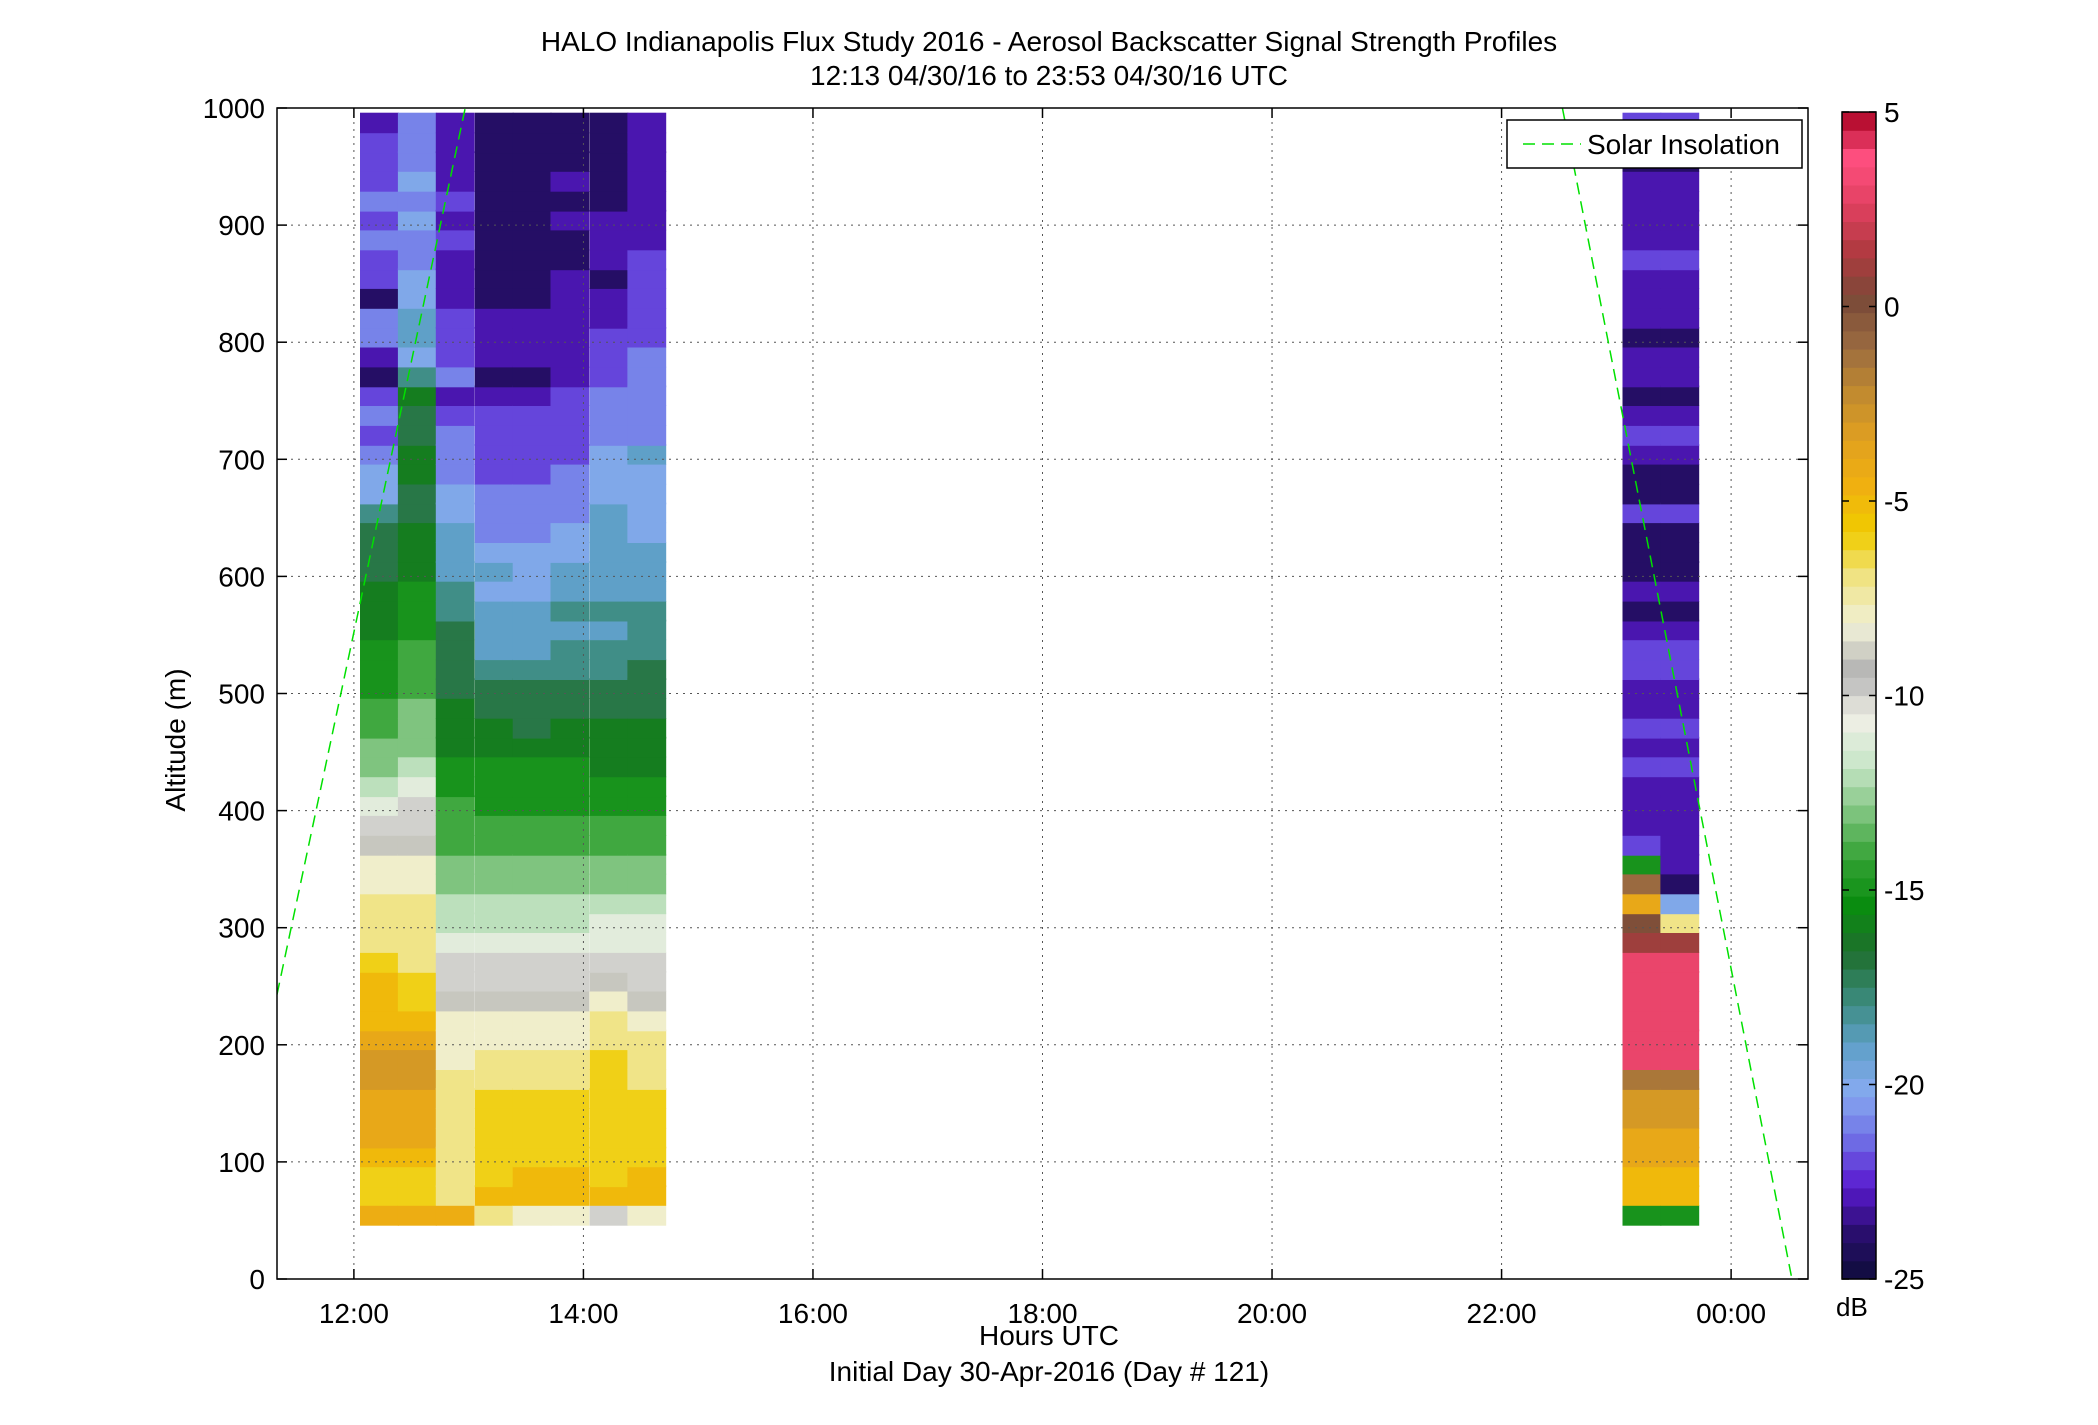 The image size is (2098, 1425). I want to click on colorbar-unit-label: dB, so click(1852, 1307).